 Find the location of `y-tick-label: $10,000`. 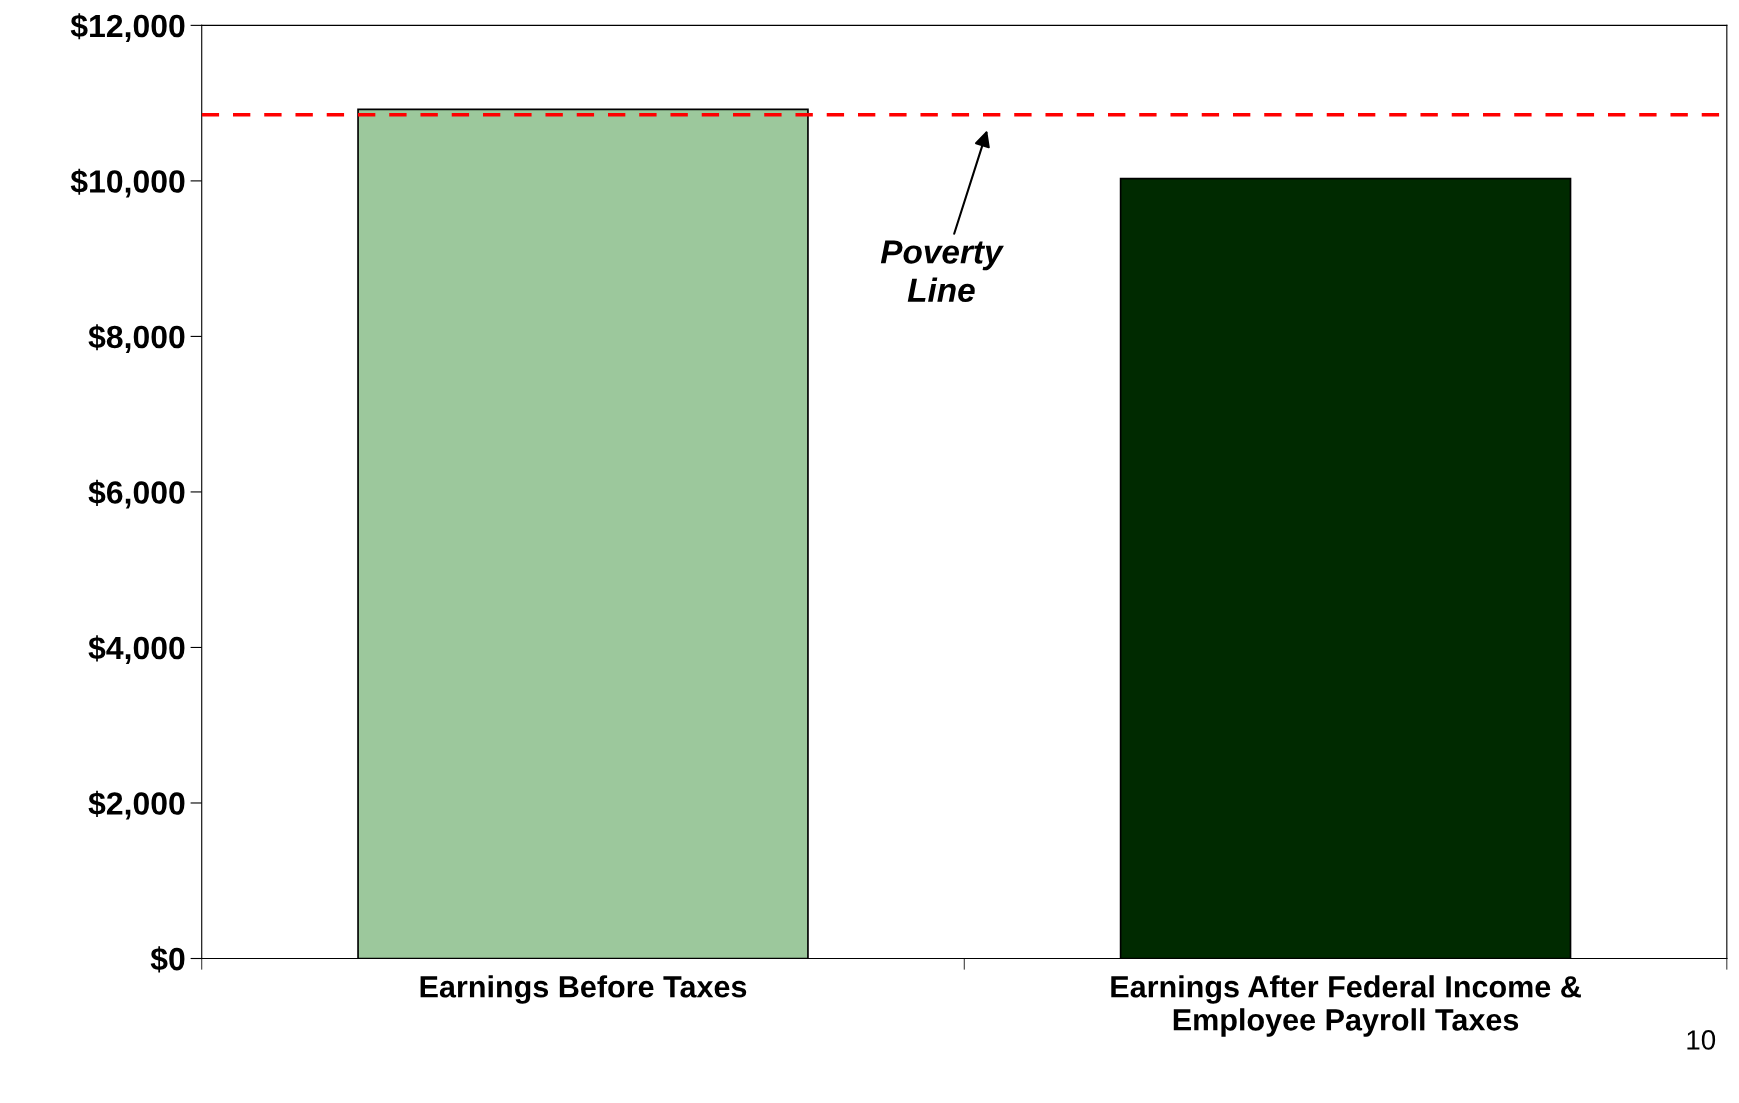

y-tick-label: $10,000 is located at coordinates (127, 183).